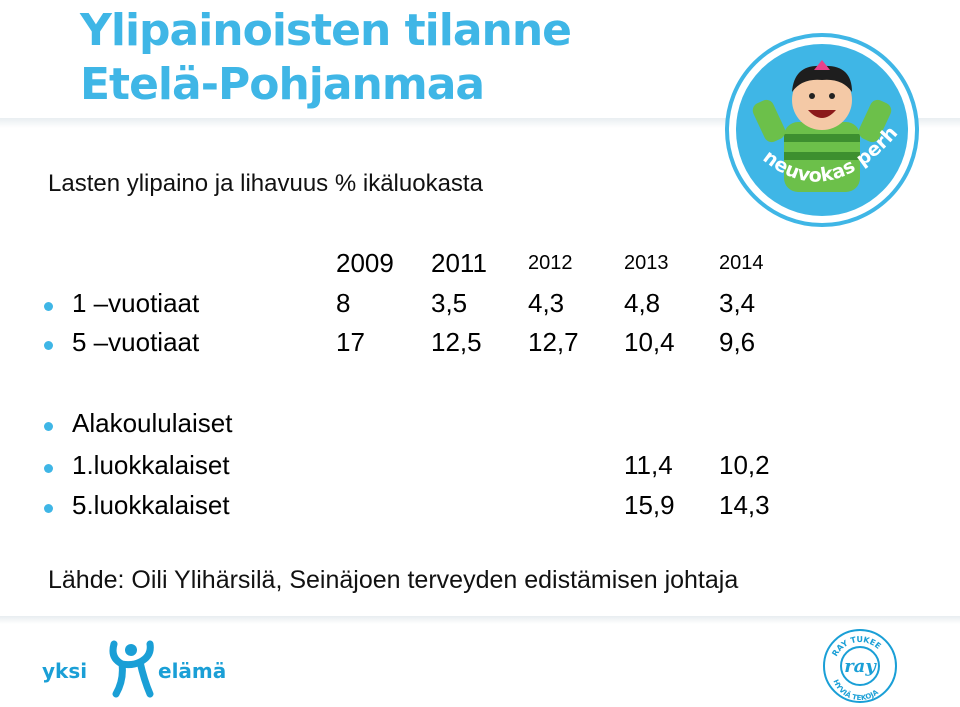 The image size is (960, 707). What do you see at coordinates (480, 306) in the screenshot?
I see `table-row: 1 –vuotiaat 8 3,5 4,3 4,8 3,4` at bounding box center [480, 306].